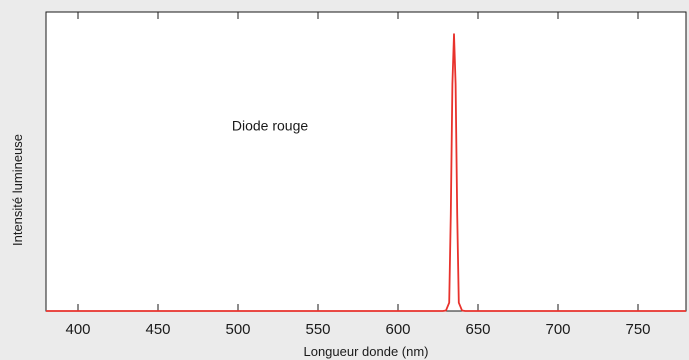  Describe the element at coordinates (17, 190) in the screenshot. I see `y-axis-label: Intensité lumineuse` at that location.